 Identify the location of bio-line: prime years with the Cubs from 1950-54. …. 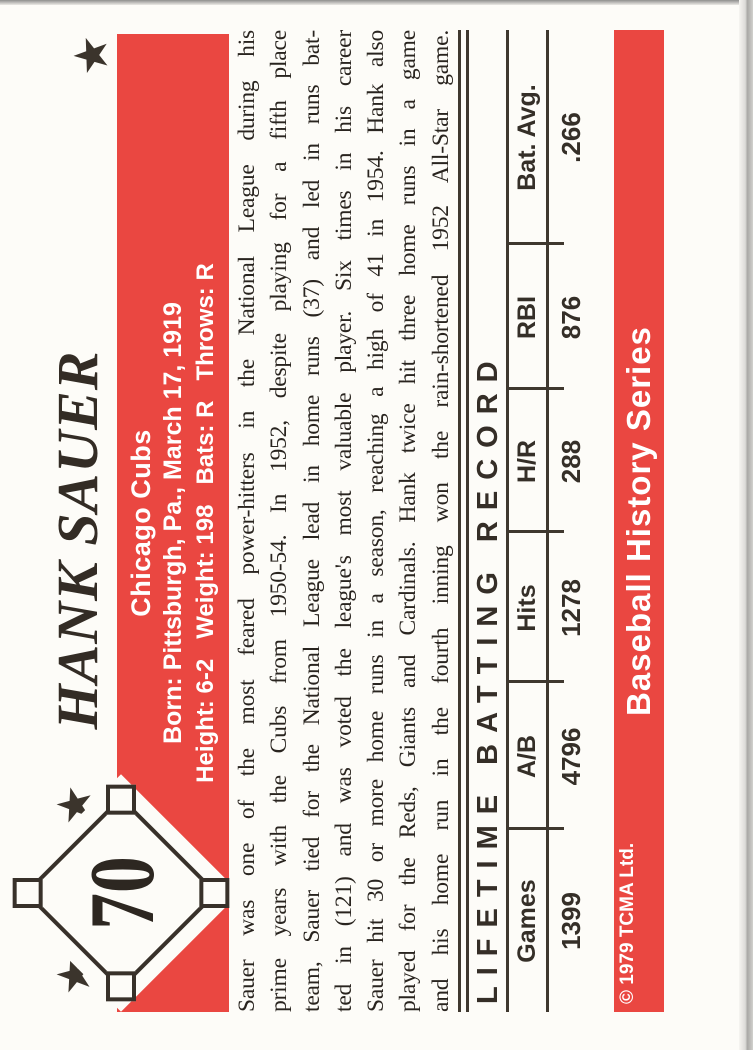
(279, 521).